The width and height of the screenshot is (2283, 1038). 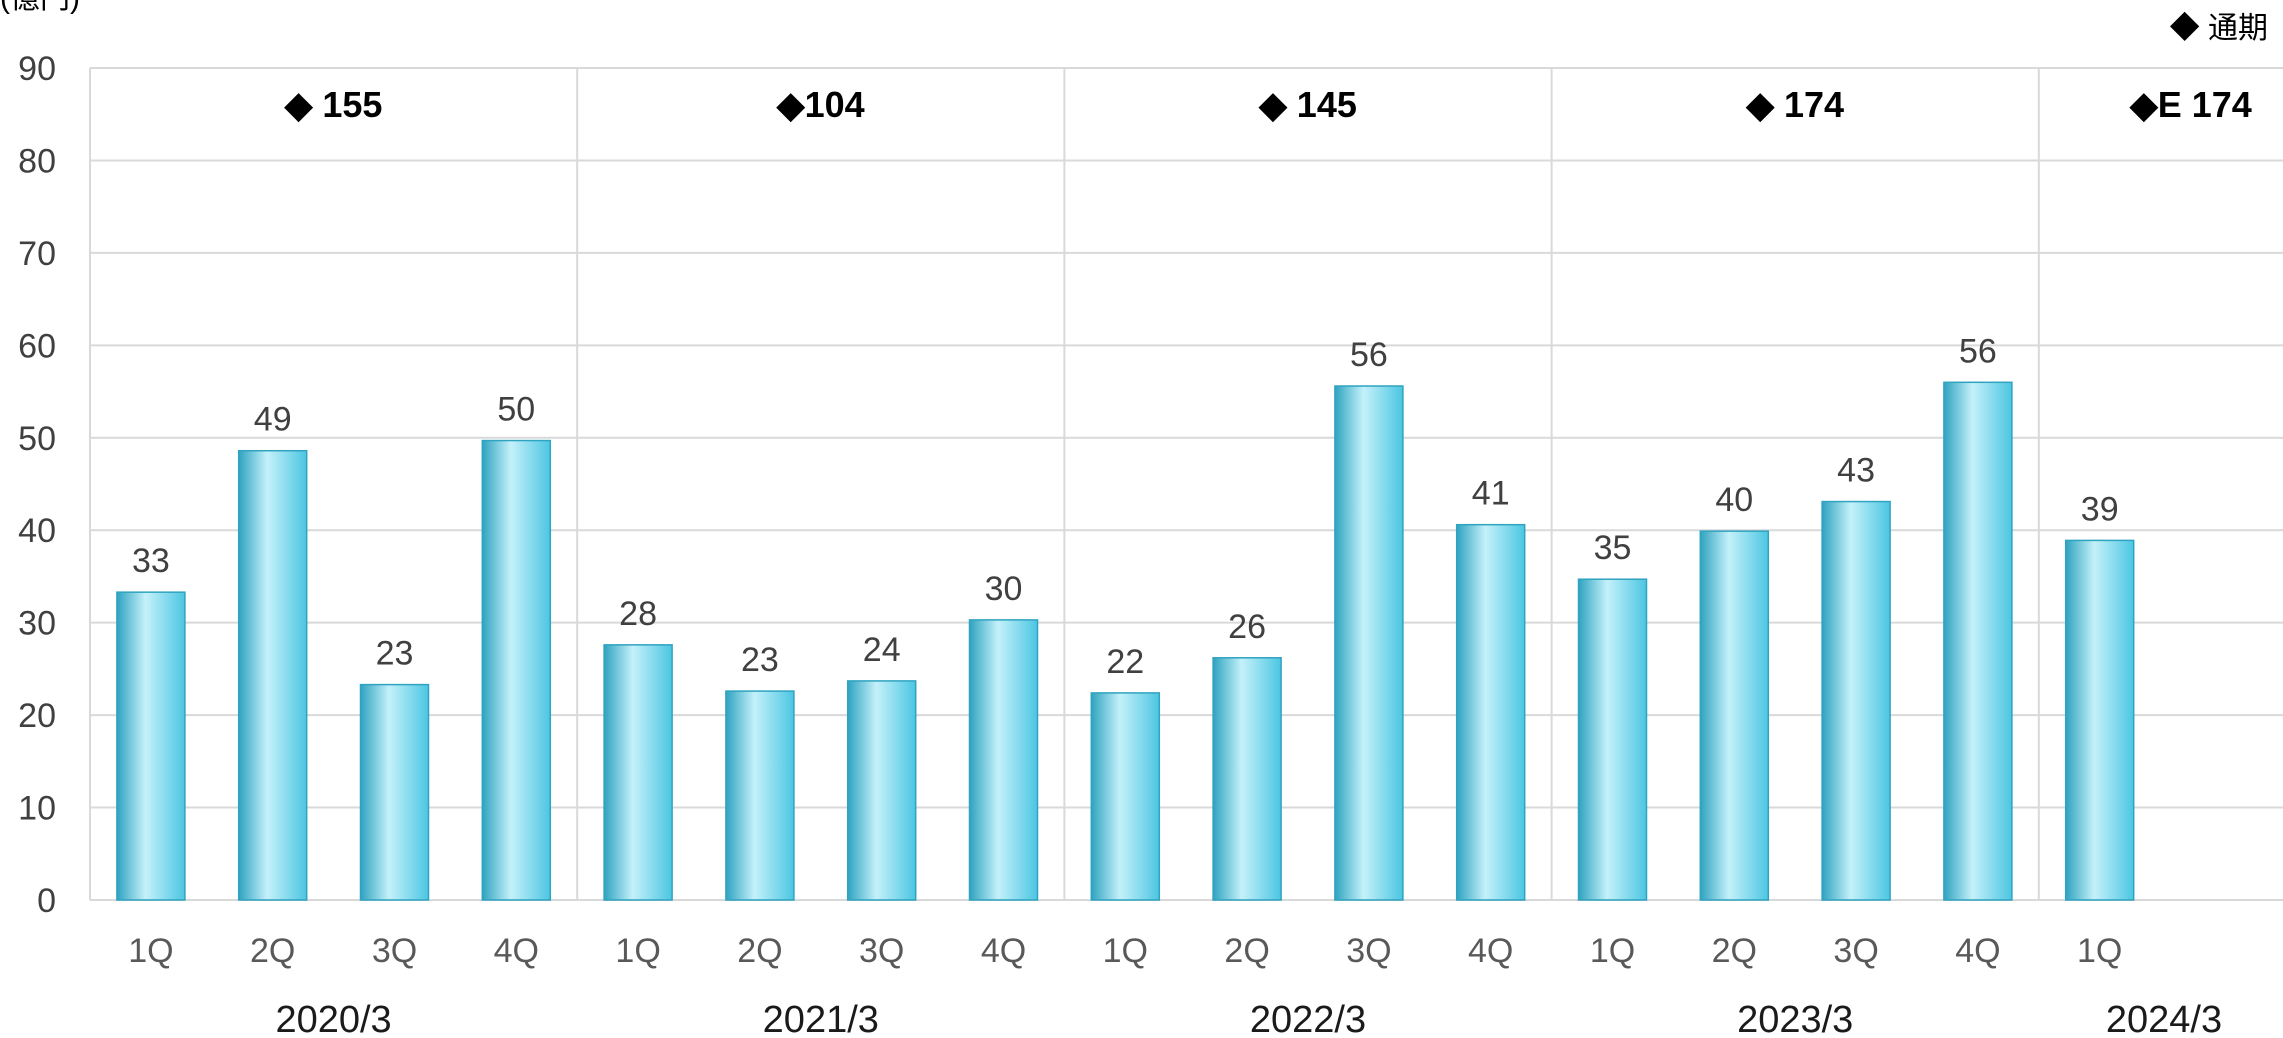 I want to click on bar-2021-3-1Q, so click(x=638, y=772).